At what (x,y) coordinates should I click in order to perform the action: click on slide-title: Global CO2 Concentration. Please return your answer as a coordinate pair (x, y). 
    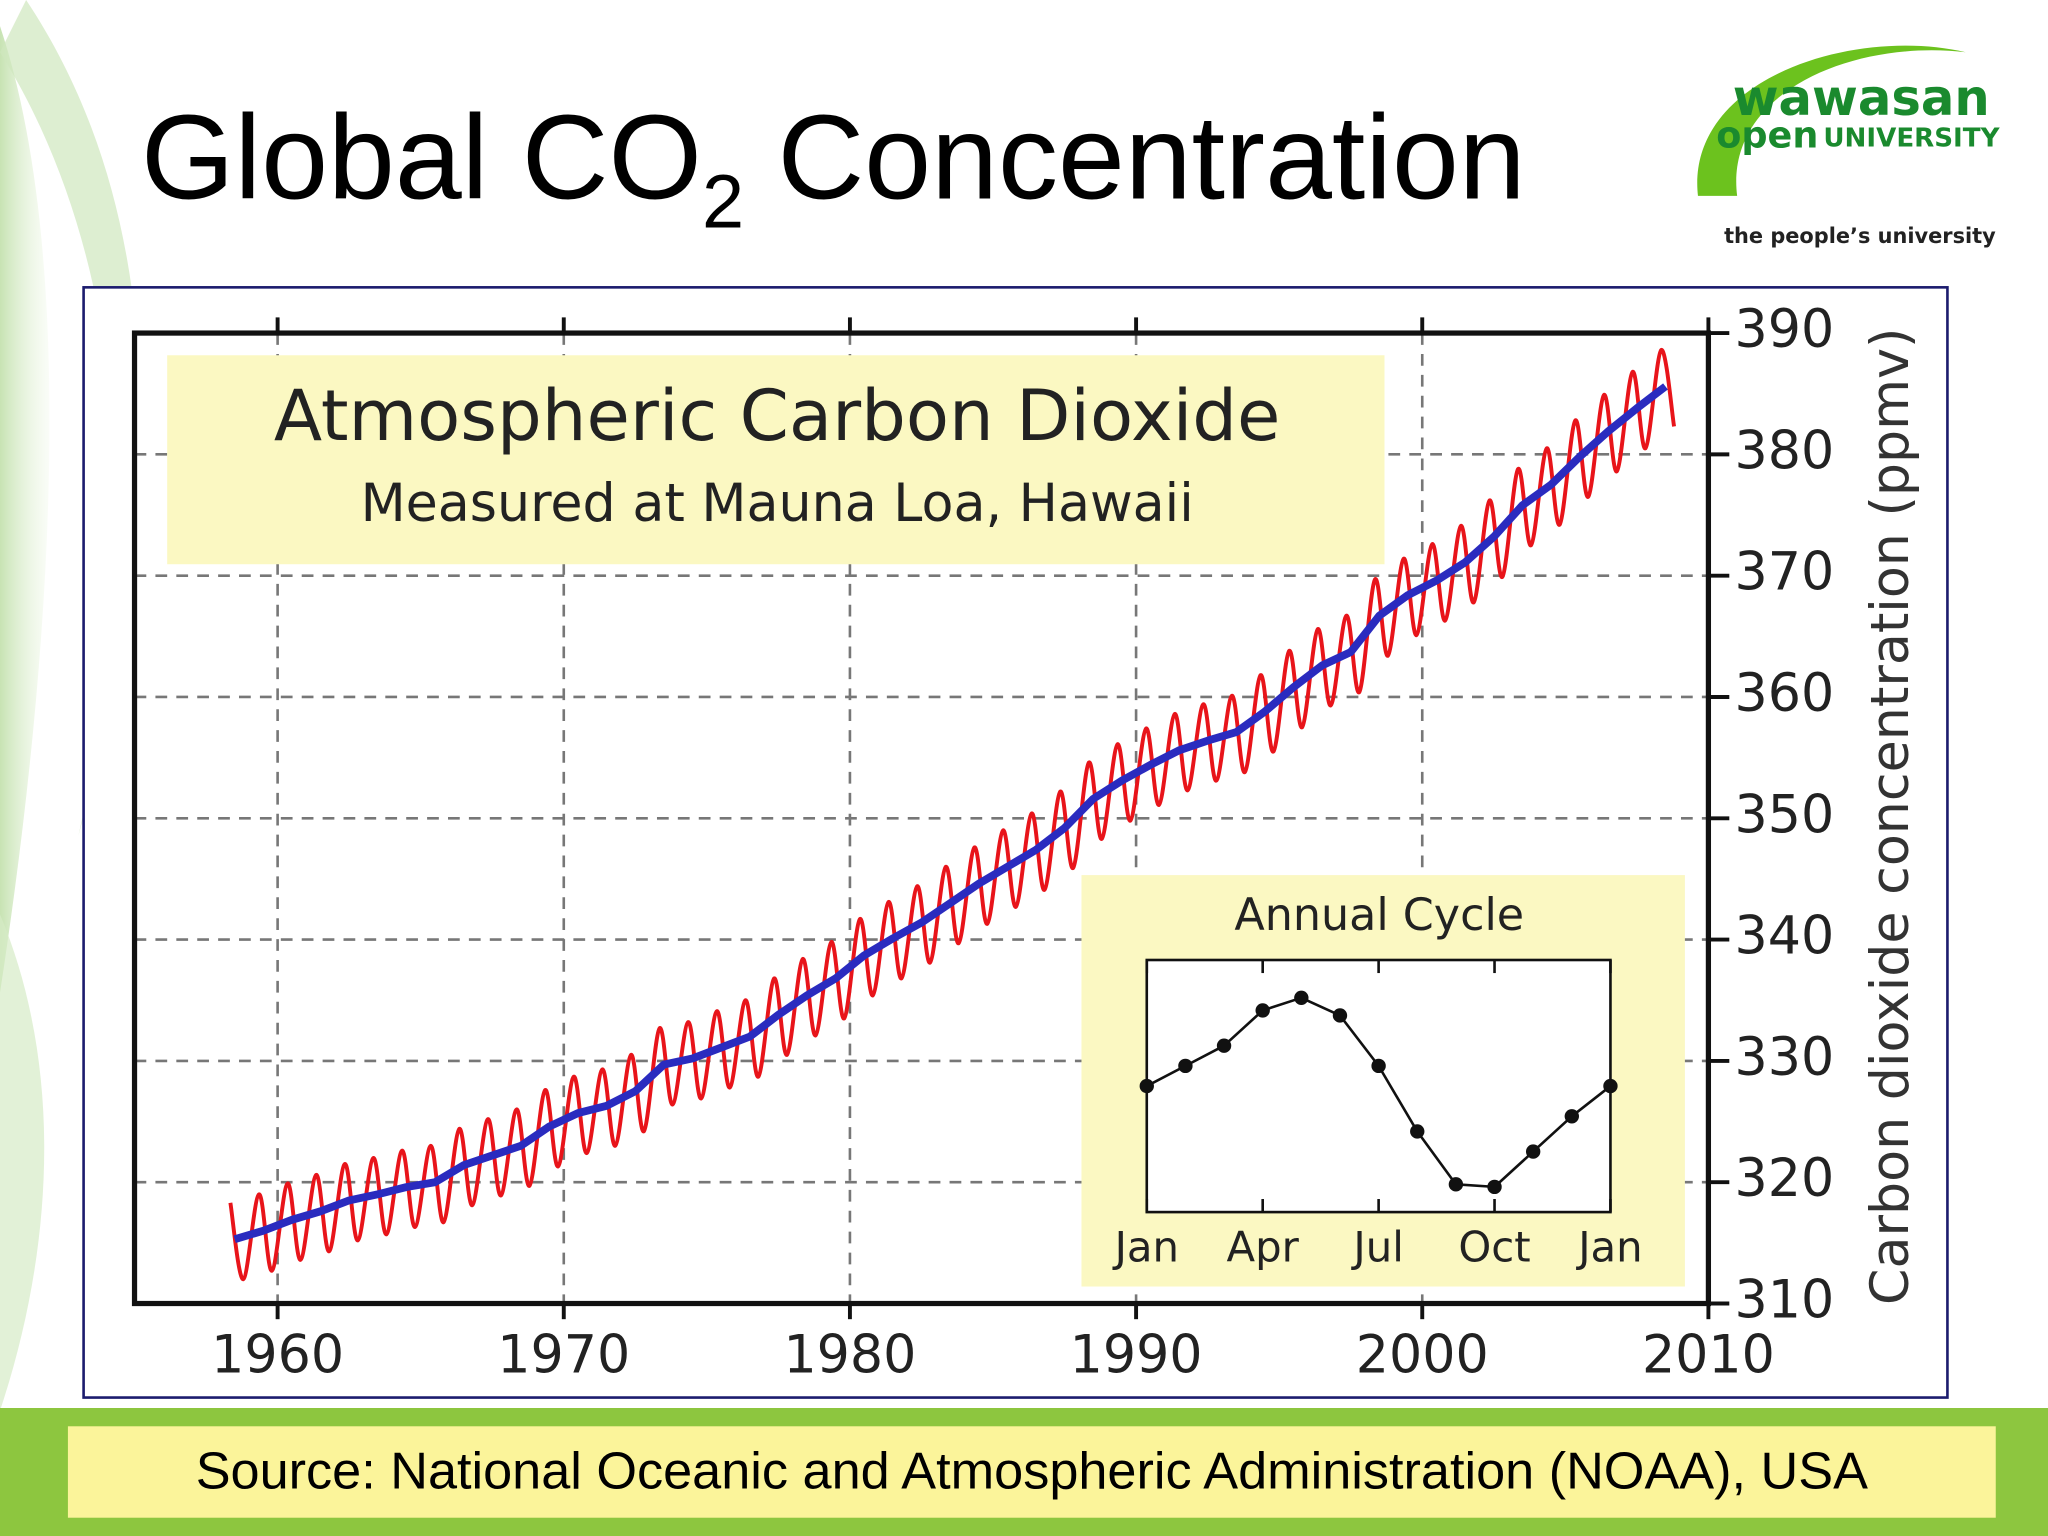
    Looking at the image, I should click on (833, 168).